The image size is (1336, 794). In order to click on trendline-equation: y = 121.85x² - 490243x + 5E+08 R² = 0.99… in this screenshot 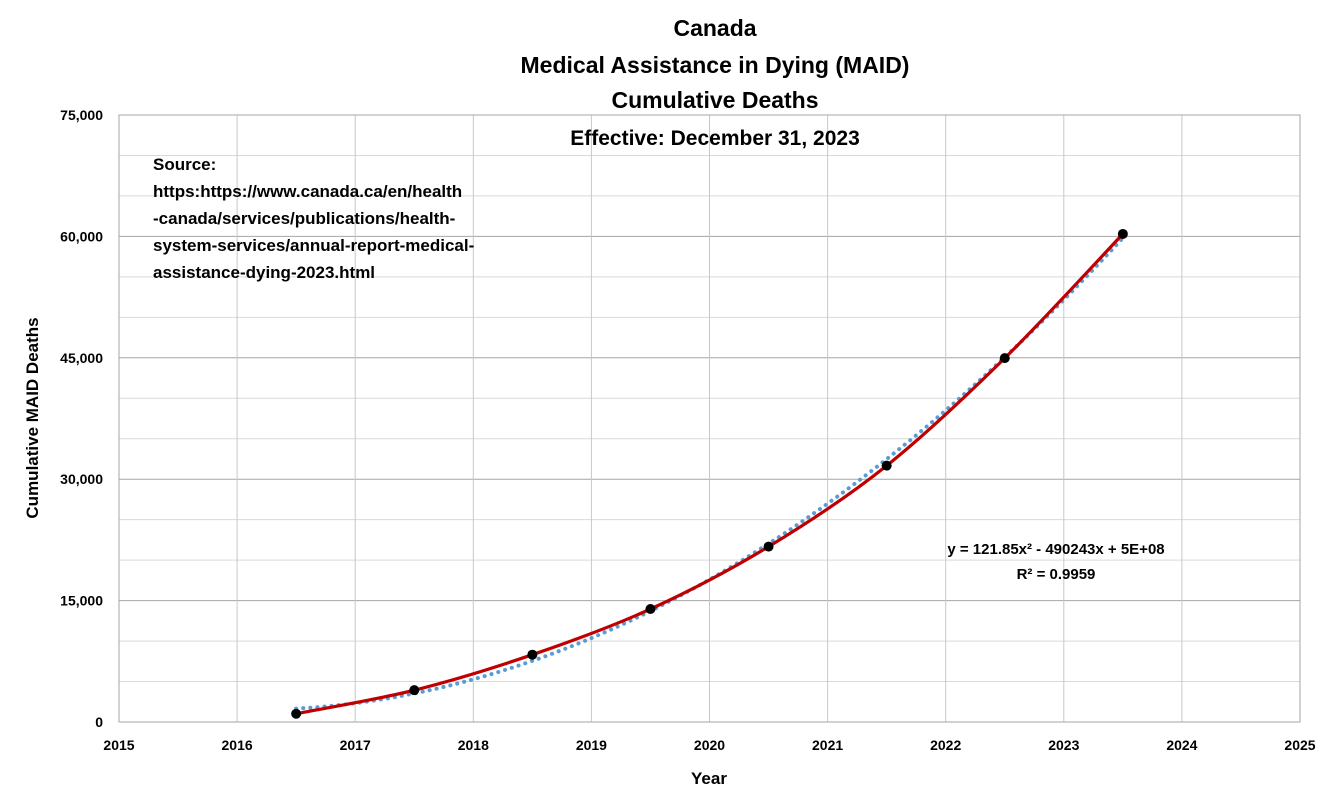, I will do `click(1055, 562)`.